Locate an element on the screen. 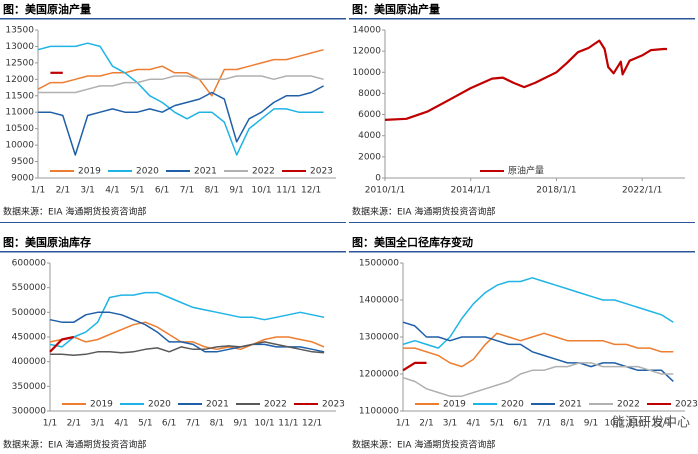  y-tick-label: 13000 is located at coordinates (19, 47).